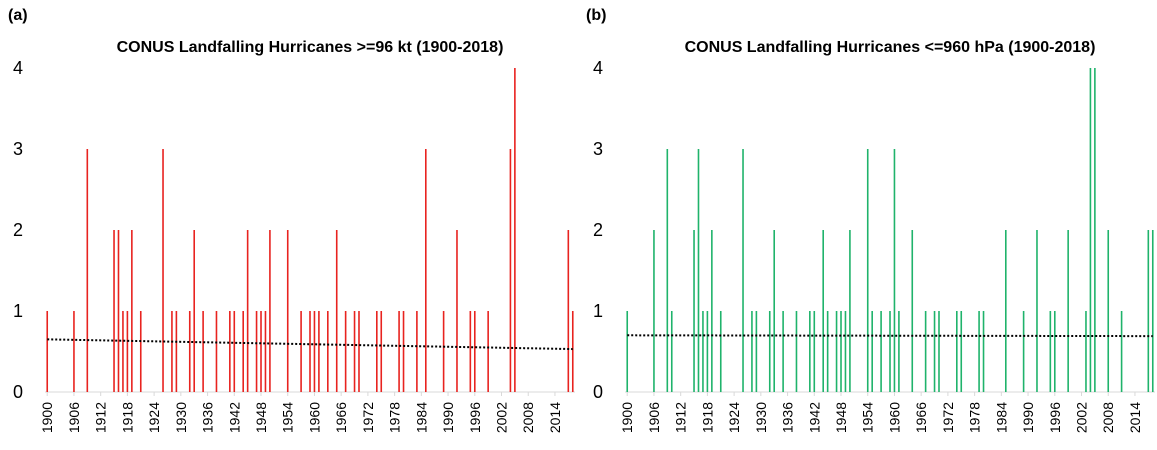 The width and height of the screenshot is (1157, 450). Describe the element at coordinates (18, 311) in the screenshot. I see `y-tick-label: 1` at that location.